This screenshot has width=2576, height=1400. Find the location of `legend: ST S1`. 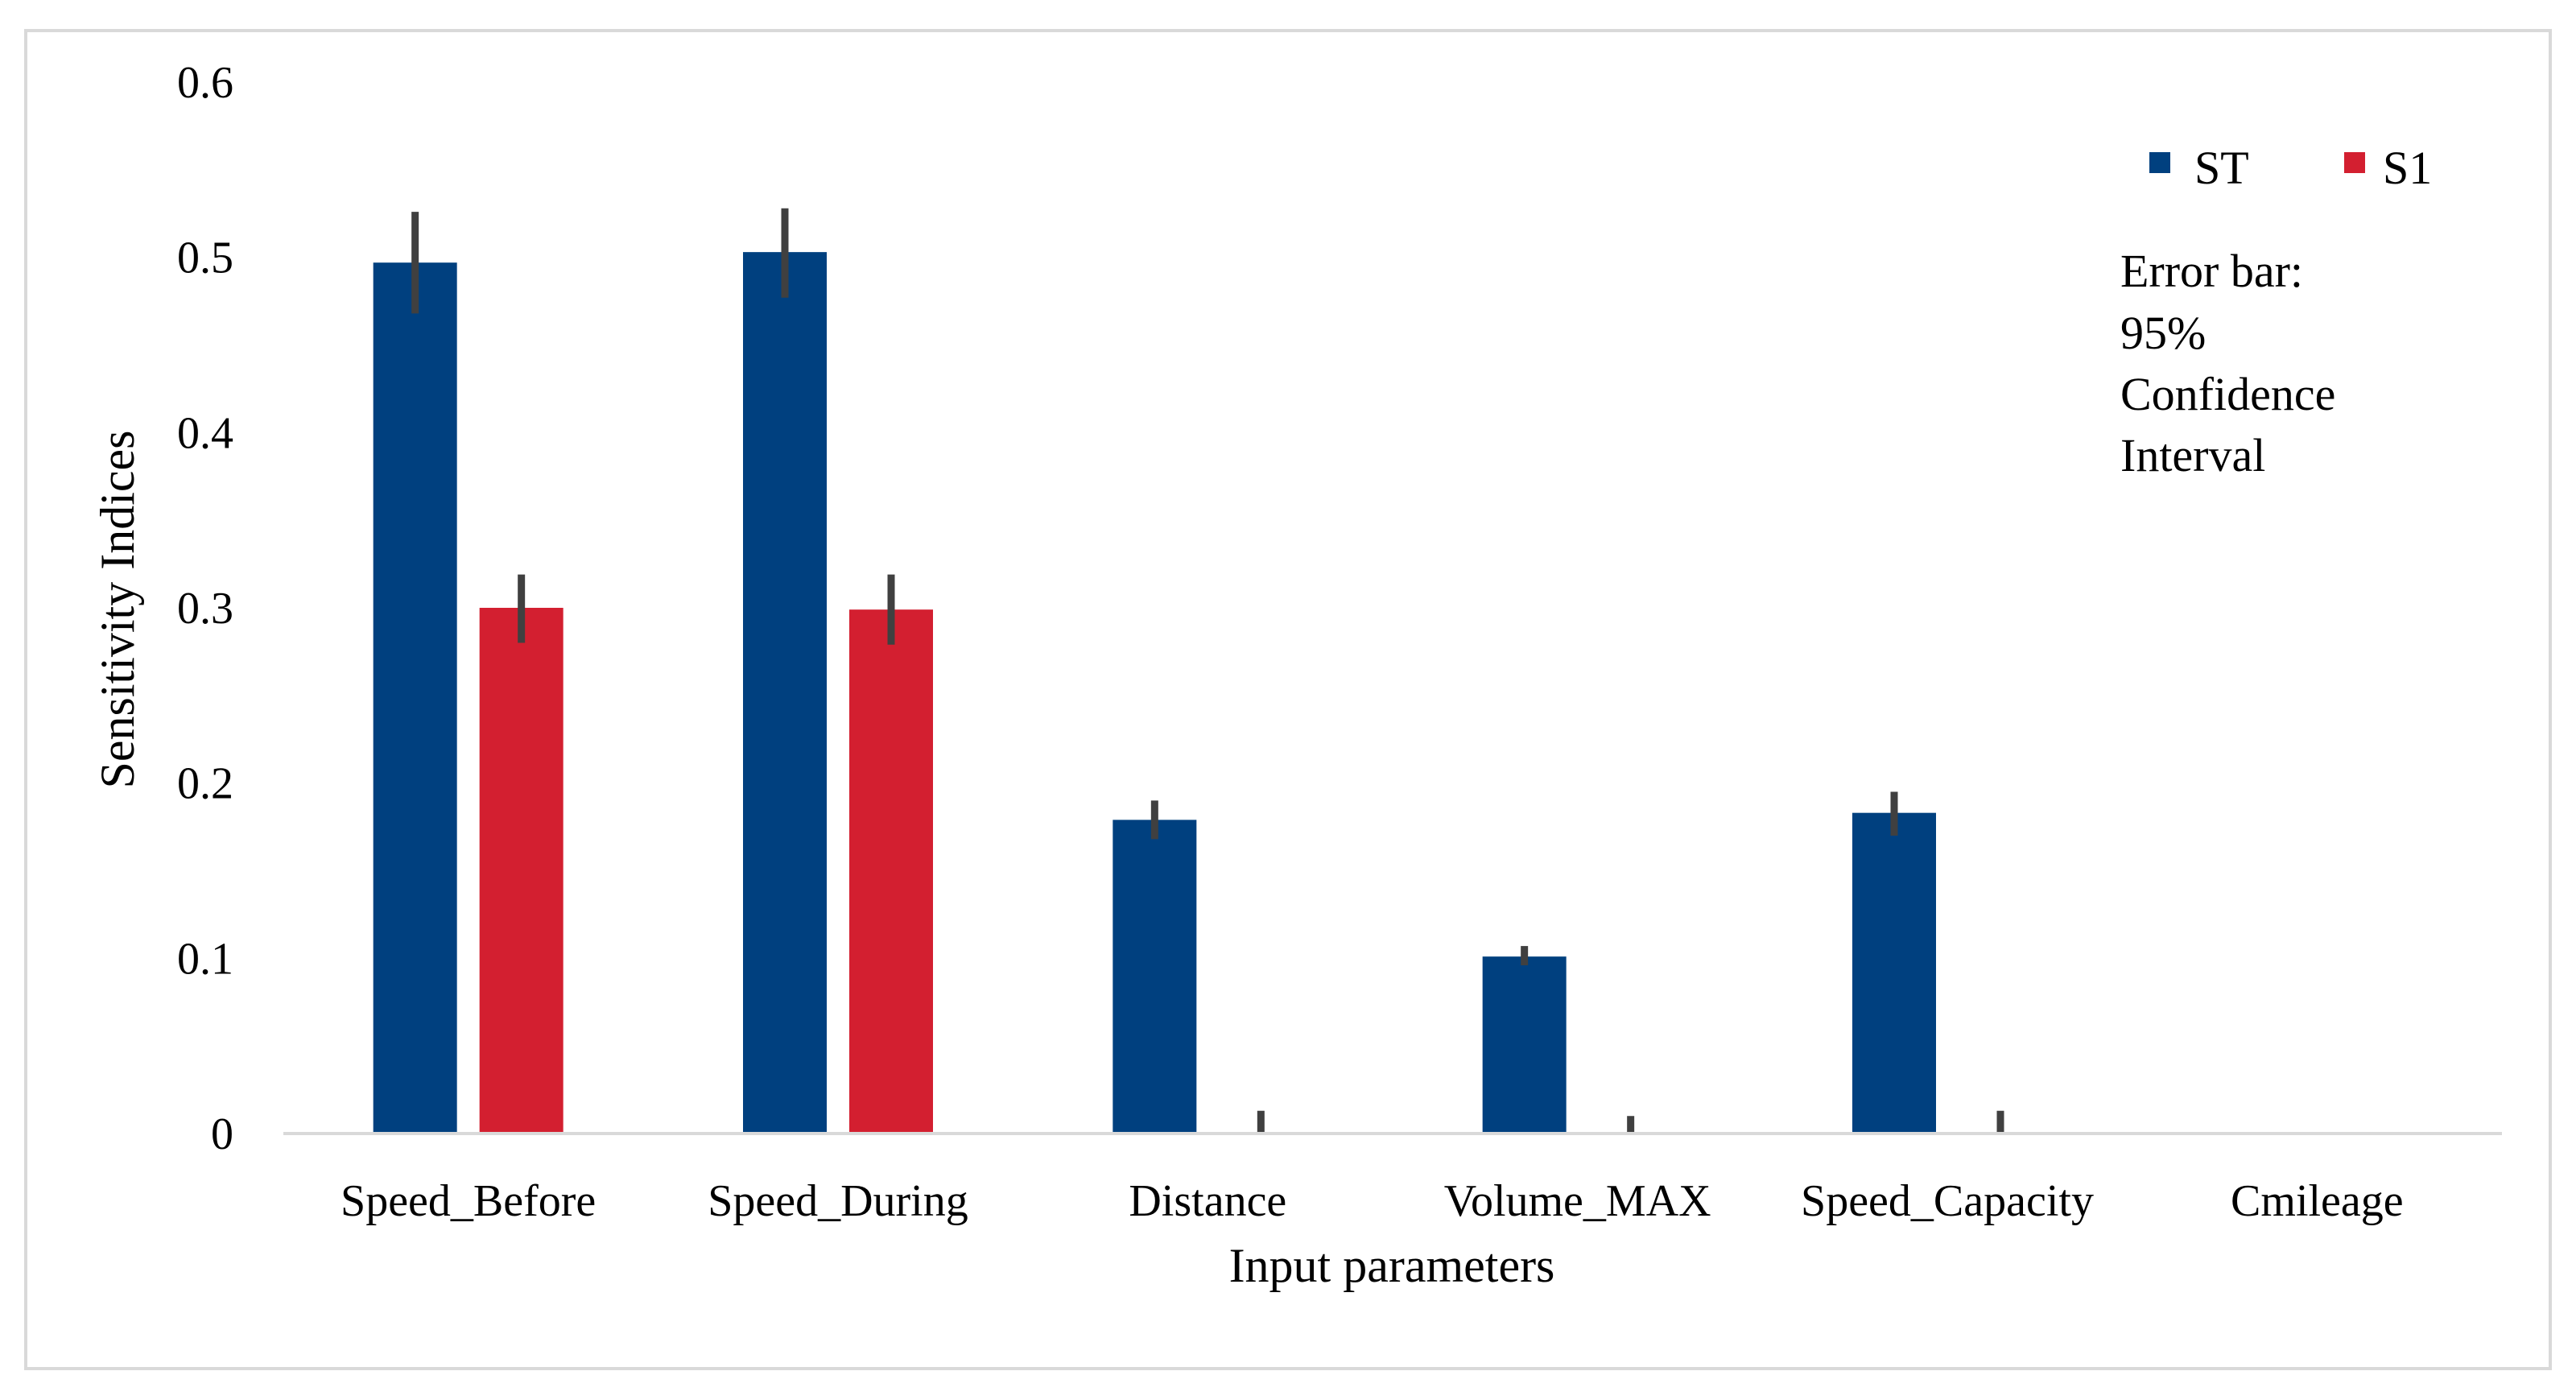

legend: ST S1 is located at coordinates (2290, 168).